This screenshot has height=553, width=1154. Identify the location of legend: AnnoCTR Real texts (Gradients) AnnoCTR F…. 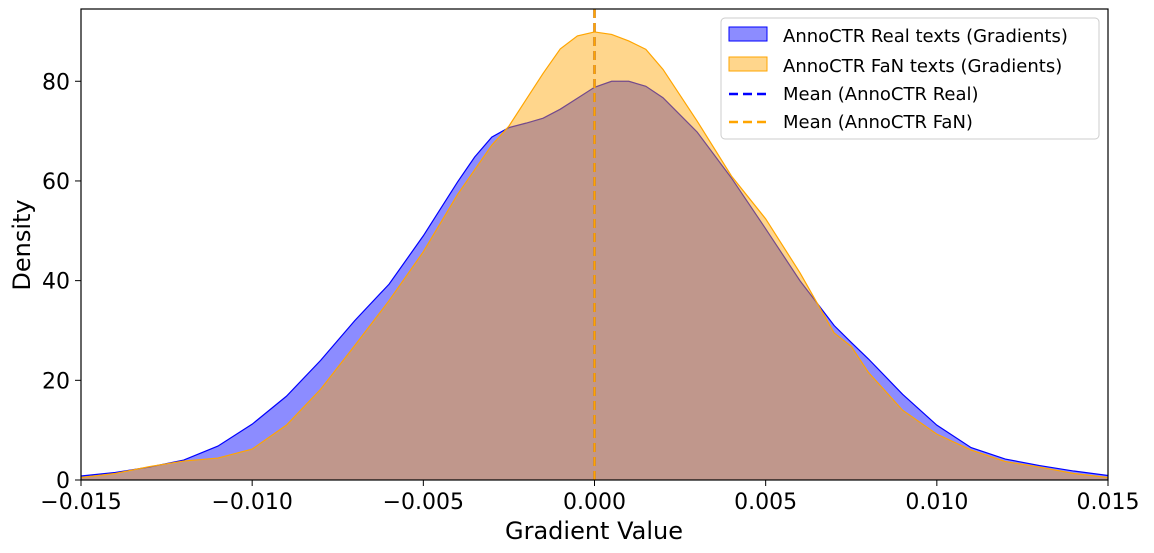
(910, 78).